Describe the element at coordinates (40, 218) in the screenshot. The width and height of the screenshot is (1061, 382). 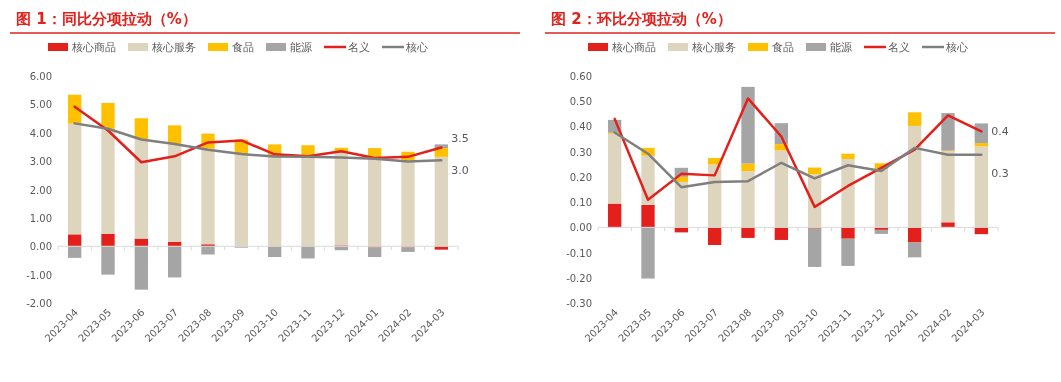
I see `y-tick-label: 1.00` at that location.